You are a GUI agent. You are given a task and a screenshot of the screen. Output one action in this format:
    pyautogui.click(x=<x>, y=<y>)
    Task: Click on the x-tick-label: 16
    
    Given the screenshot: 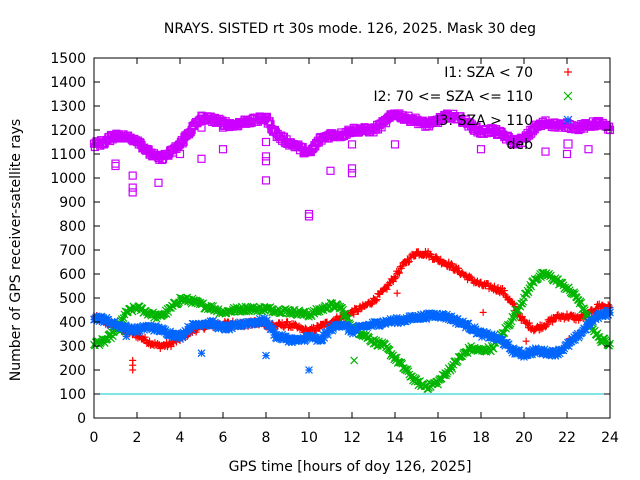 What is the action you would take?
    pyautogui.click(x=438, y=438)
    